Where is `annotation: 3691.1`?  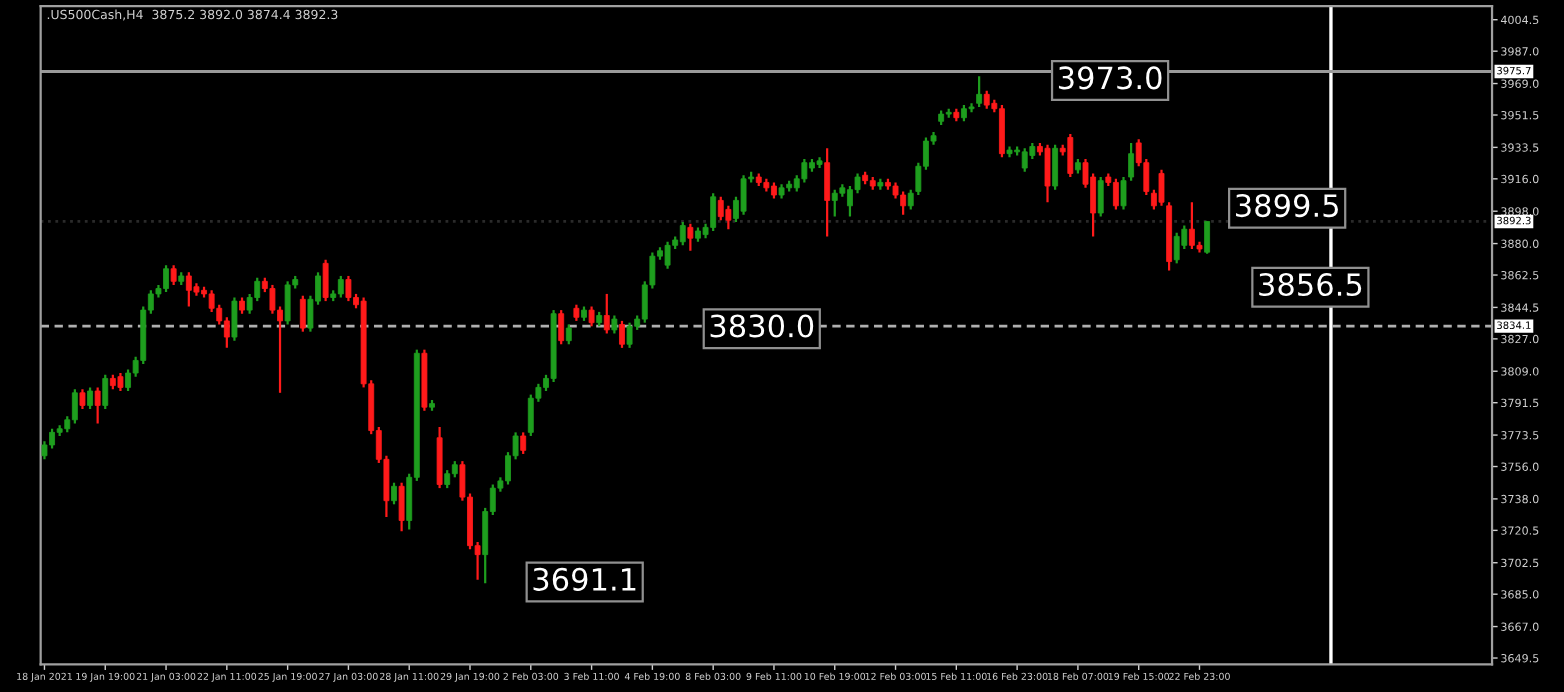 annotation: 3691.1 is located at coordinates (584, 579).